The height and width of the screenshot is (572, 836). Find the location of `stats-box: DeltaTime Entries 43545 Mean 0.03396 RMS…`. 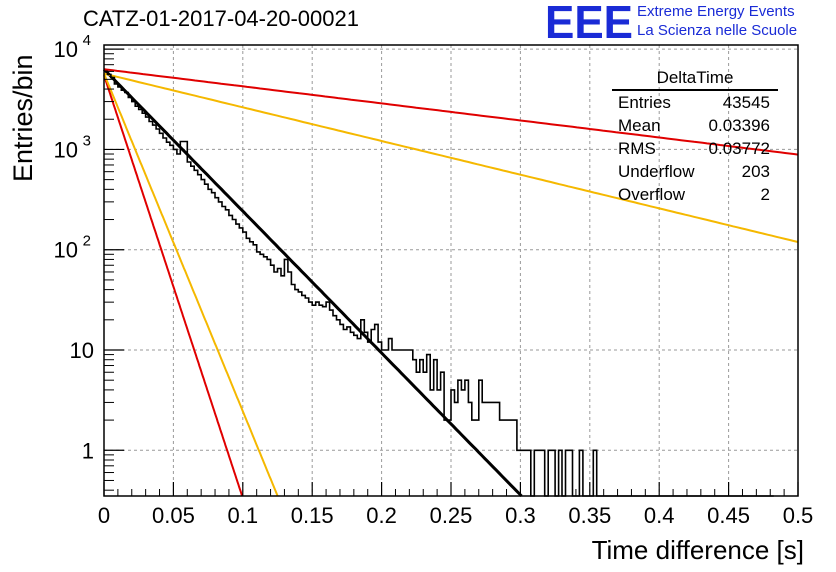

stats-box: DeltaTime Entries 43545 Mean 0.03396 RMS… is located at coordinates (694, 136).